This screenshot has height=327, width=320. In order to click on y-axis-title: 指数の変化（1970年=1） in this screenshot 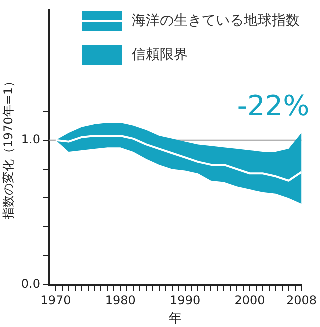, I will do `click(8, 148)`.